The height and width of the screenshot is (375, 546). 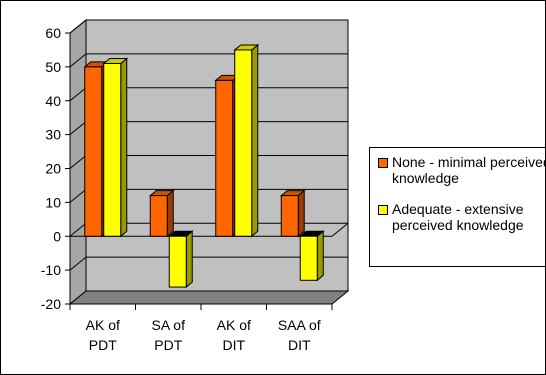 I want to click on y-tick-label: 0, so click(x=57, y=236).